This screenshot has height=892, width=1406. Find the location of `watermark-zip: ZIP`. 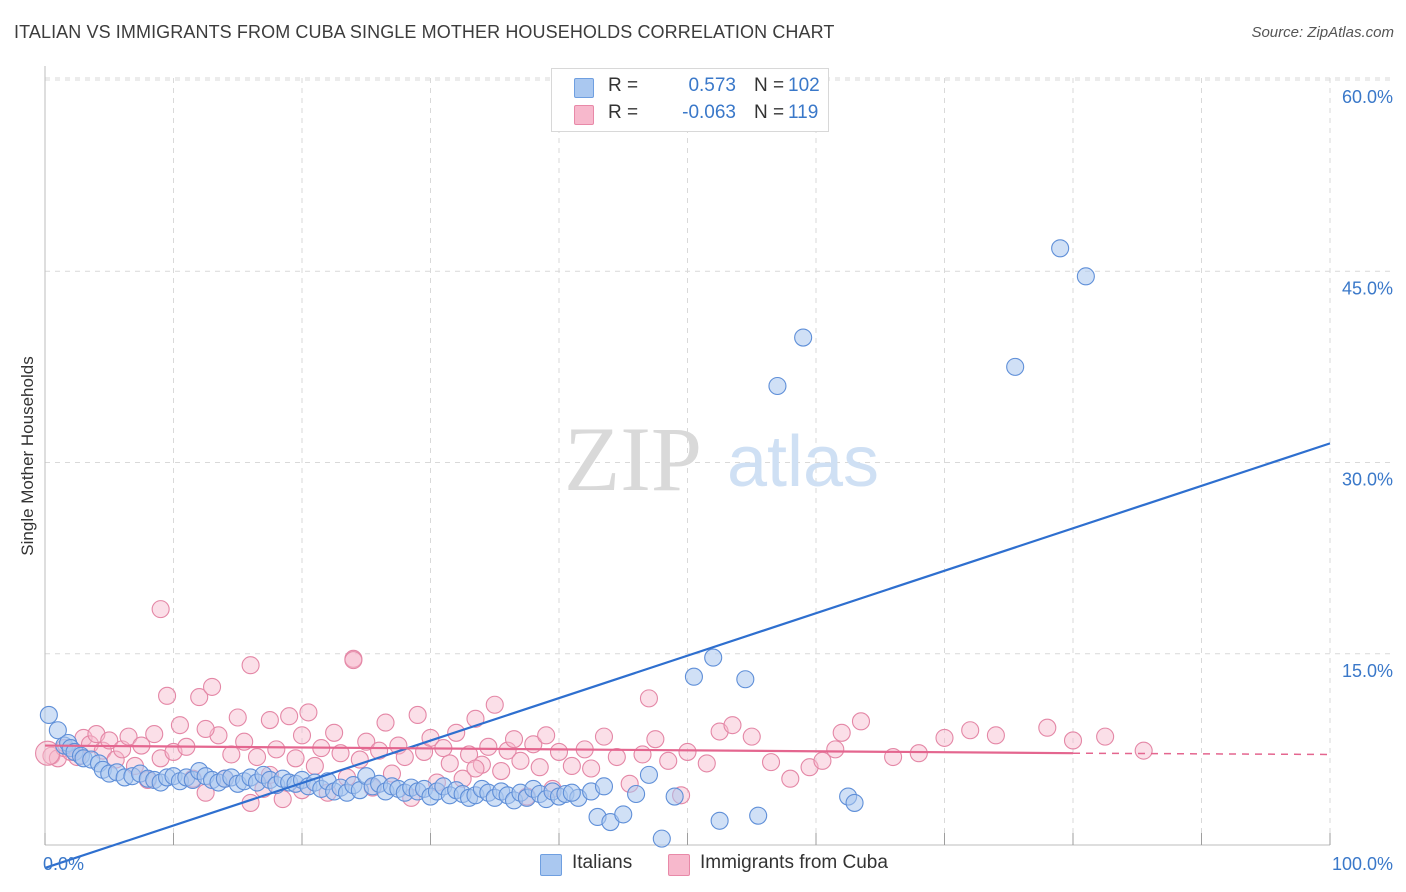

watermark-zip: ZIP is located at coordinates (633, 459).